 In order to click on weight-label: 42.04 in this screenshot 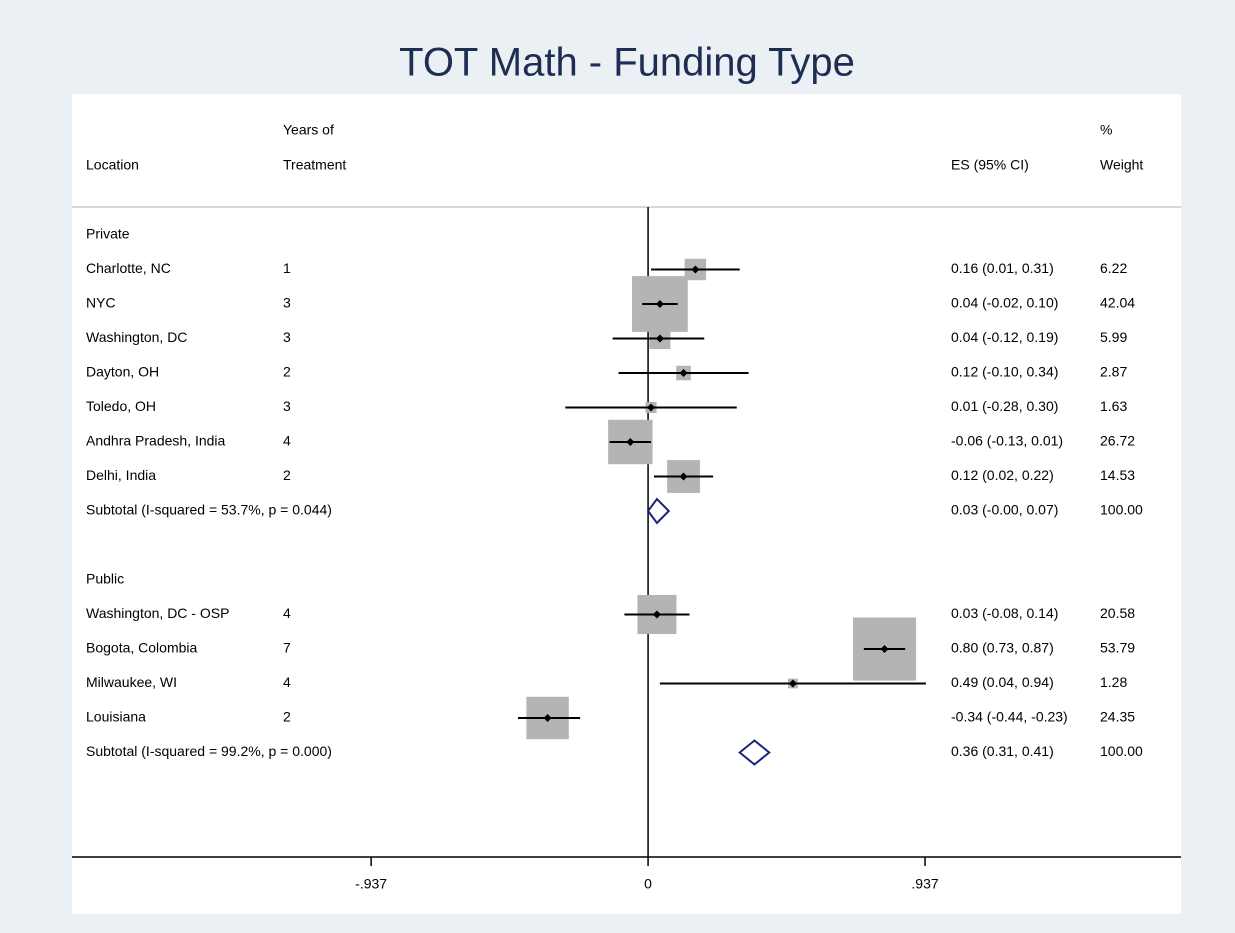, I will do `click(1117, 303)`.